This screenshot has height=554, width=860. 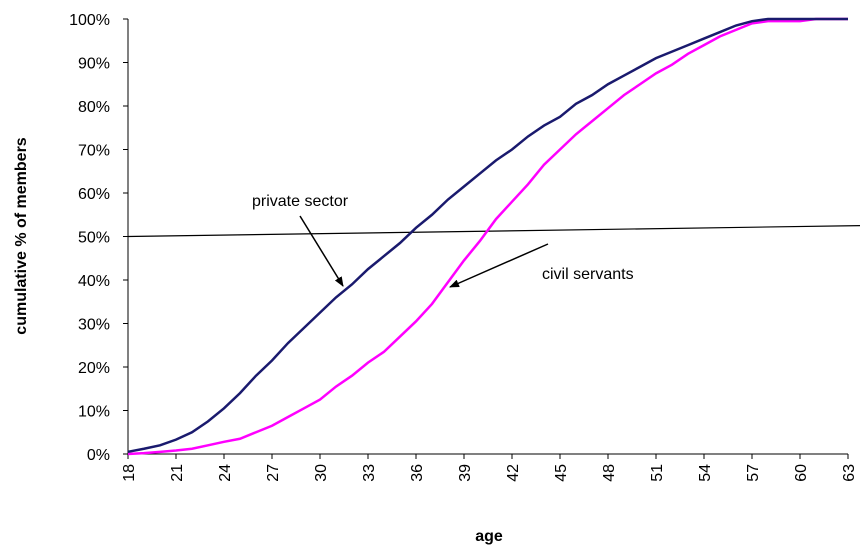 I want to click on x-tick-label: 27, so click(x=273, y=473).